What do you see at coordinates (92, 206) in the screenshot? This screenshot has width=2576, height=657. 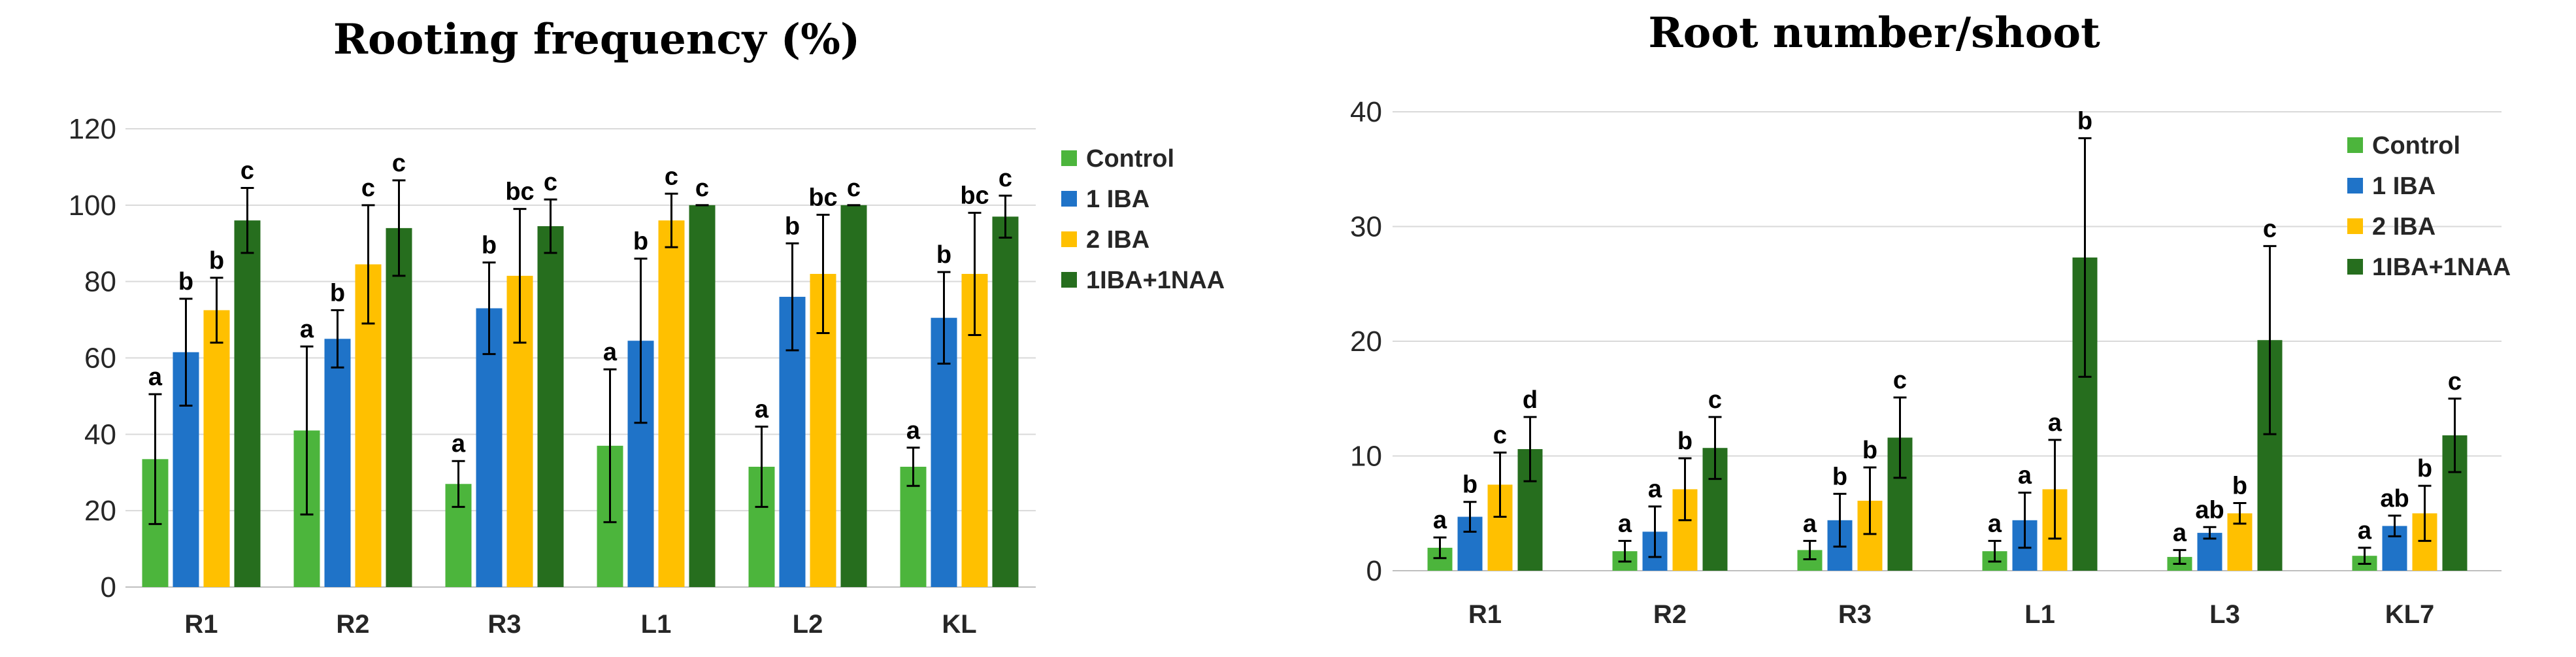 I see `y-tick-label: 100` at bounding box center [92, 206].